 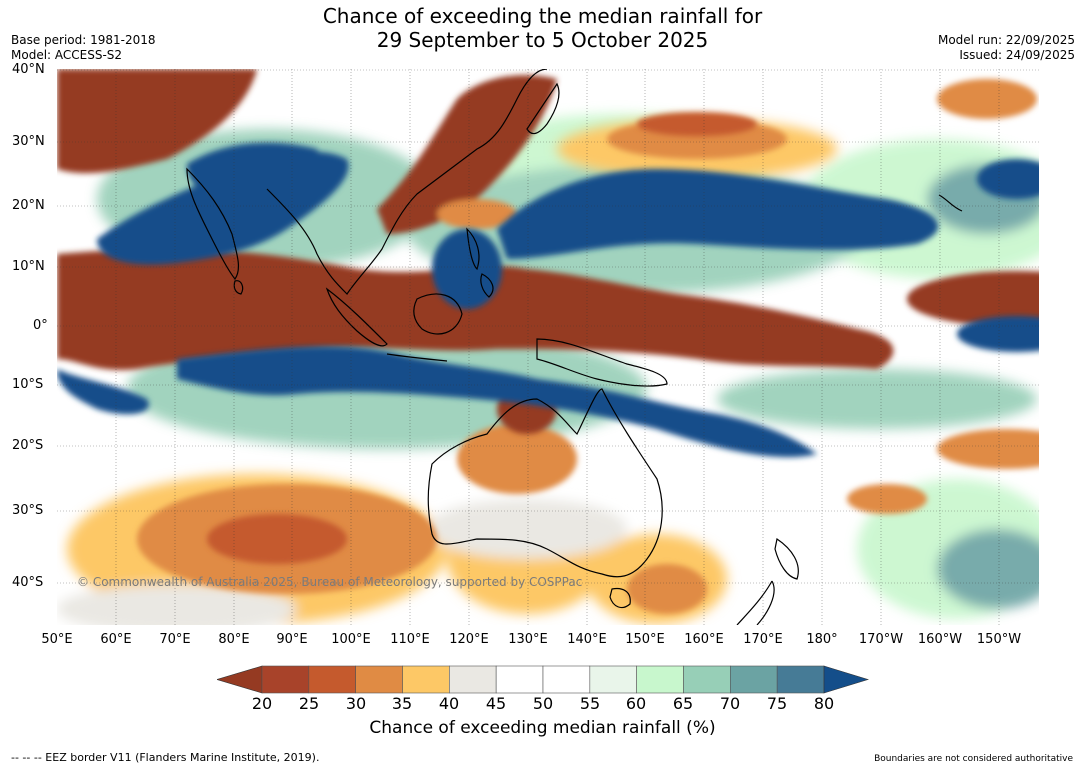 I want to click on lon-label: 50°E, so click(x=57, y=639).